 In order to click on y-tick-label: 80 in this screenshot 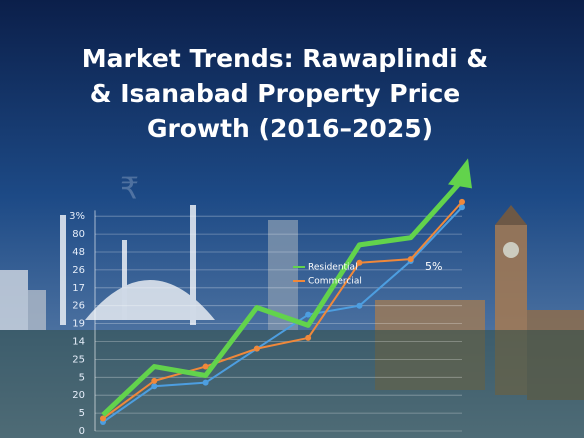, I will do `click(78, 234)`.